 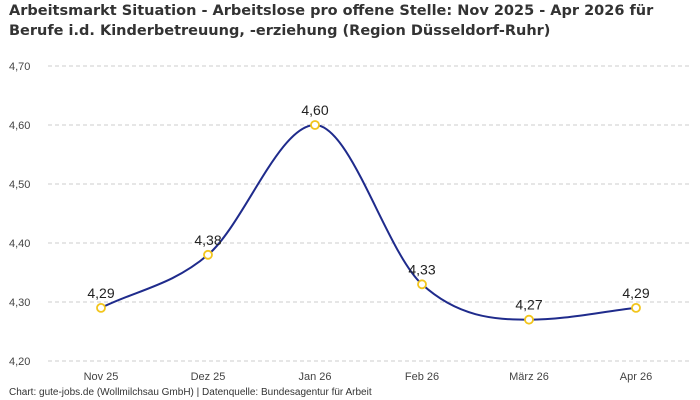 I want to click on y-tick-label: 4,70, so click(x=19, y=67).